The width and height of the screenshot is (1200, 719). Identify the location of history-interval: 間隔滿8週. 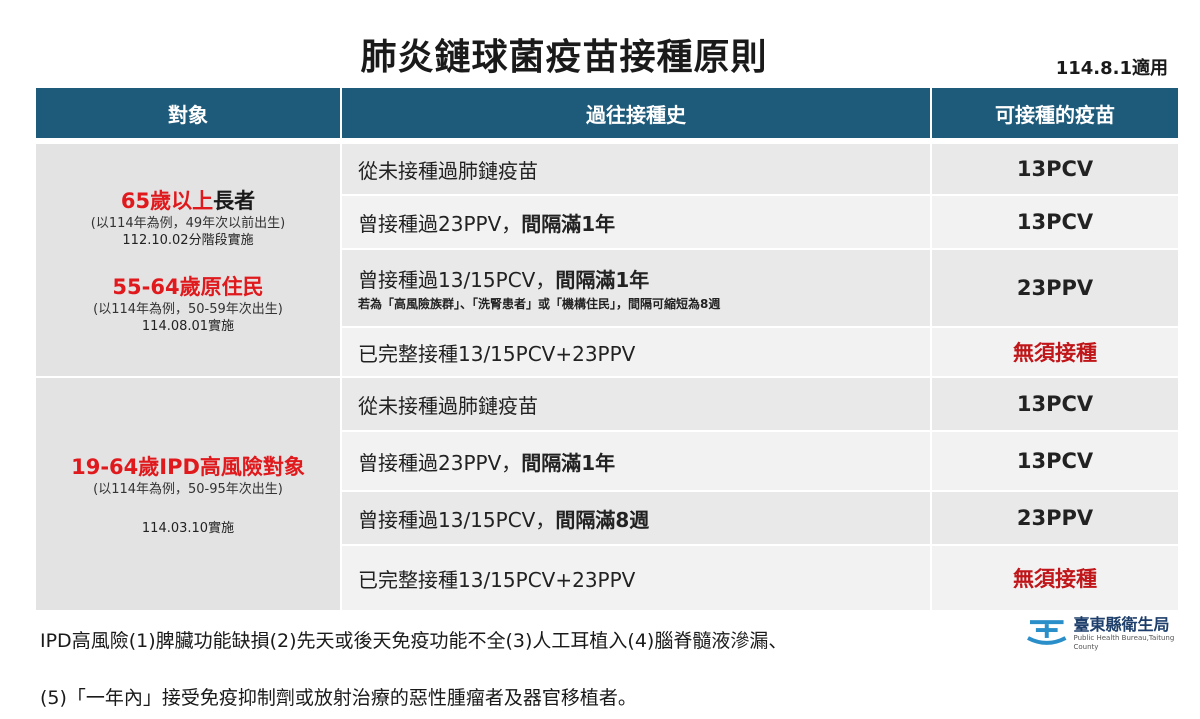
(602, 519).